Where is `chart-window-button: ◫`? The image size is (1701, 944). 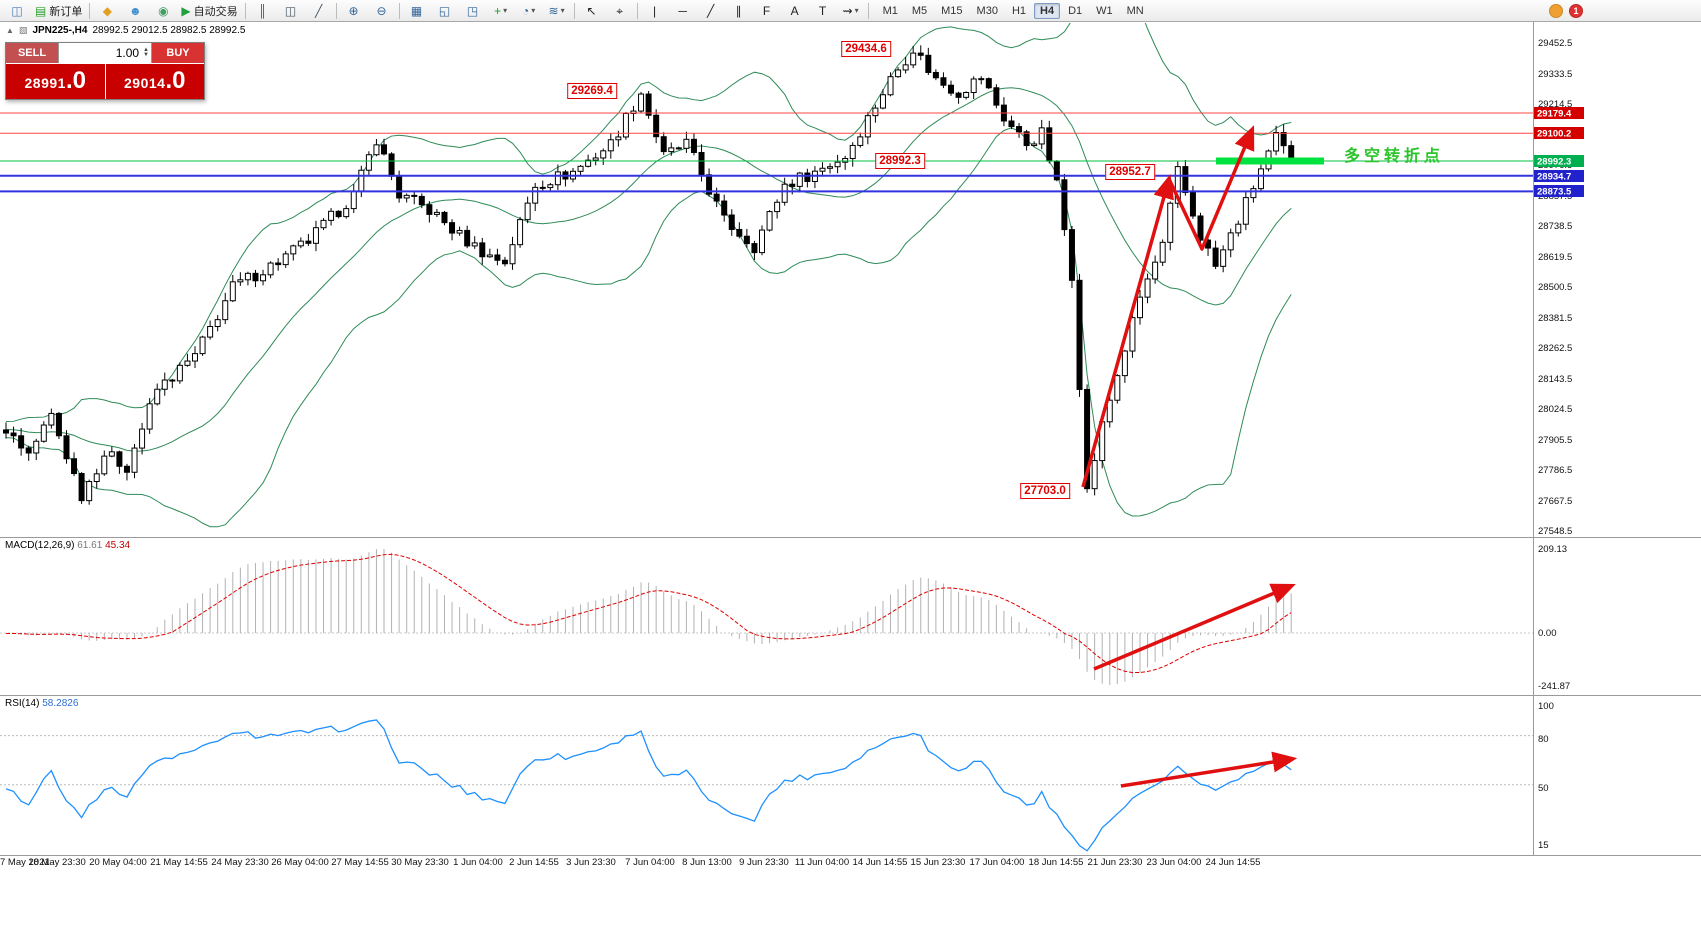
chart-window-button: ◫ is located at coordinates (17, 11).